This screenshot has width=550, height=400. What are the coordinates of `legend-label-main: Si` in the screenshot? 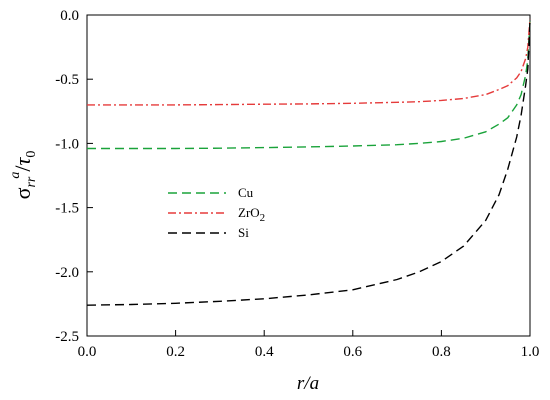 It's located at (243, 232).